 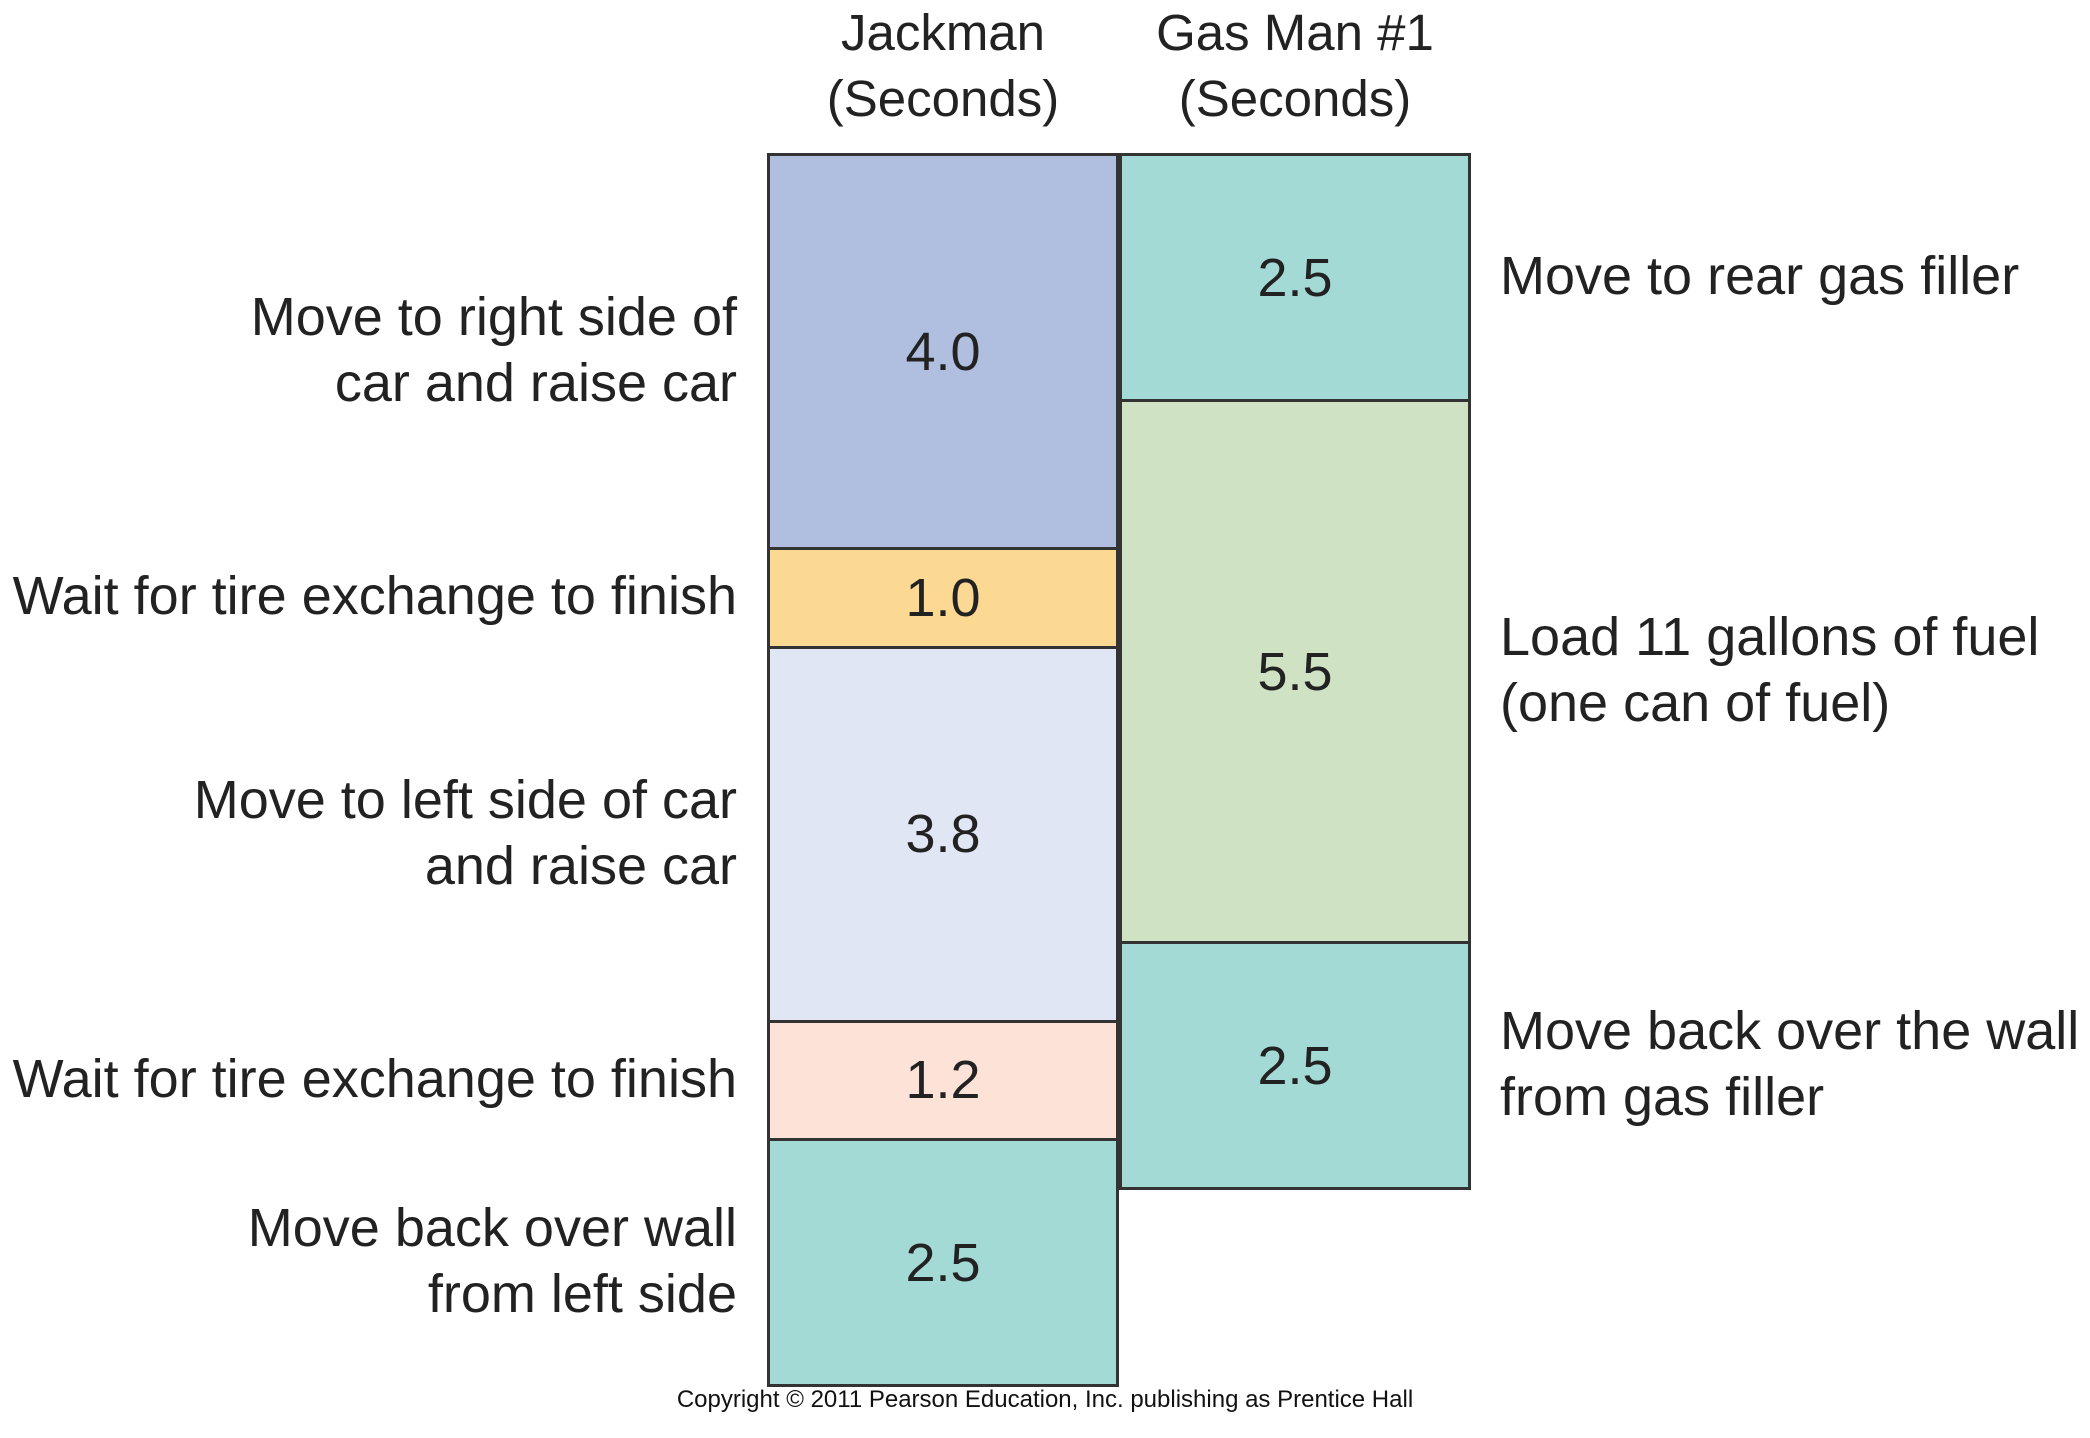 I want to click on bar-segment: 3.8, so click(x=943, y=834).